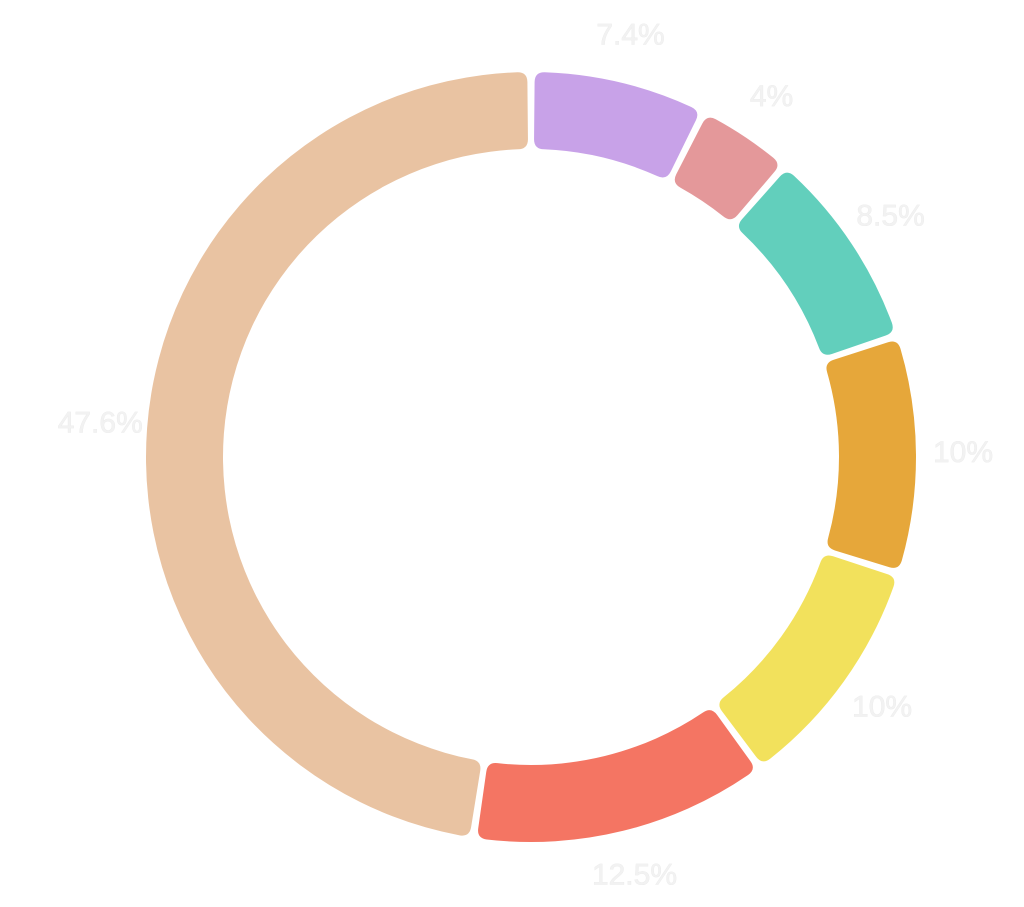 Image resolution: width=1024 pixels, height=907 pixels. Describe the element at coordinates (630, 35) in the screenshot. I see `slice-label-1: 7.4%` at that location.